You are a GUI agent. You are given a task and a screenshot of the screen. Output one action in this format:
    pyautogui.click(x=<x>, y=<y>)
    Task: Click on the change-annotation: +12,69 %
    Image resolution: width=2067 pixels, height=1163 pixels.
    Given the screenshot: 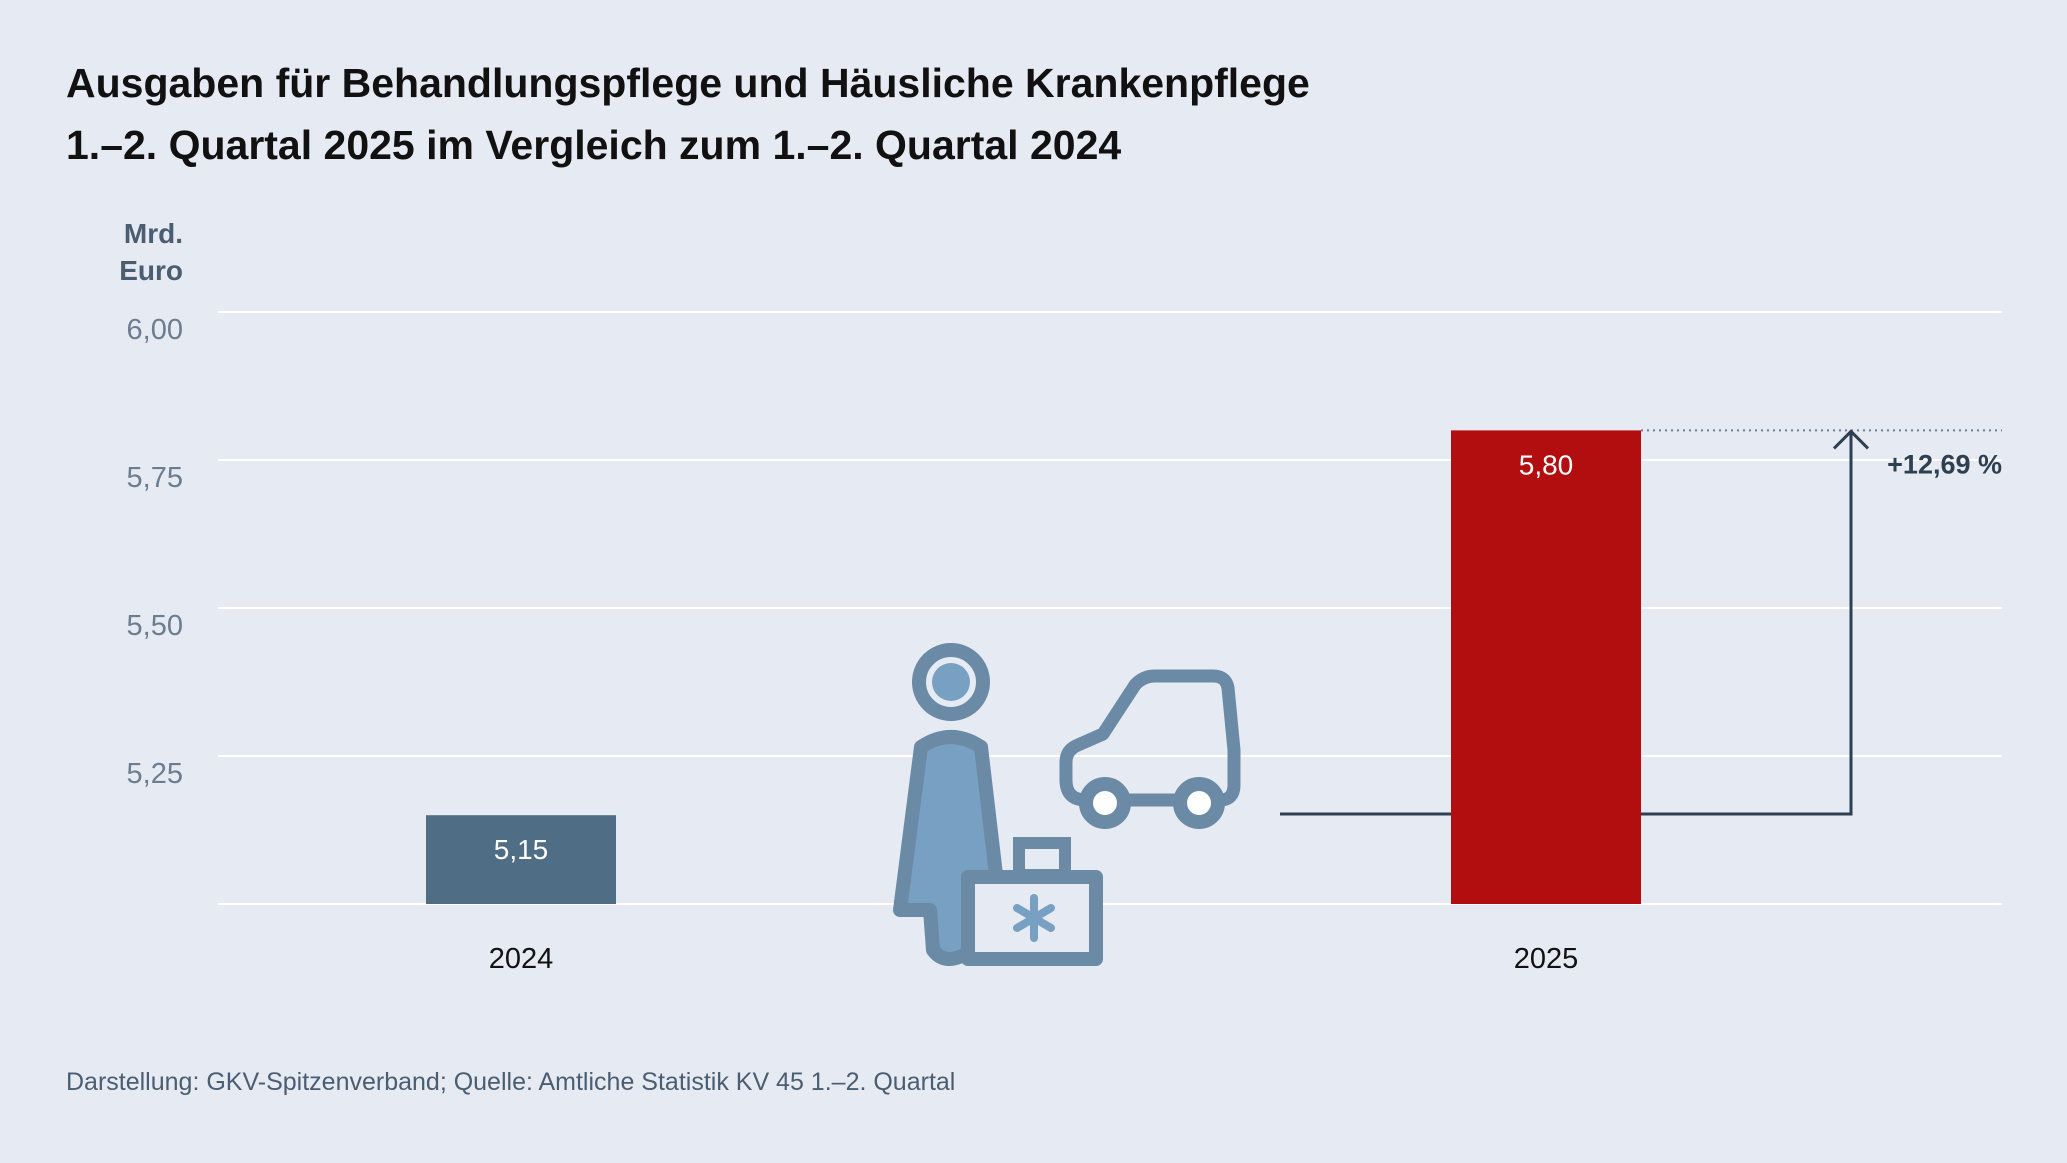 What is the action you would take?
    pyautogui.click(x=1821, y=622)
    